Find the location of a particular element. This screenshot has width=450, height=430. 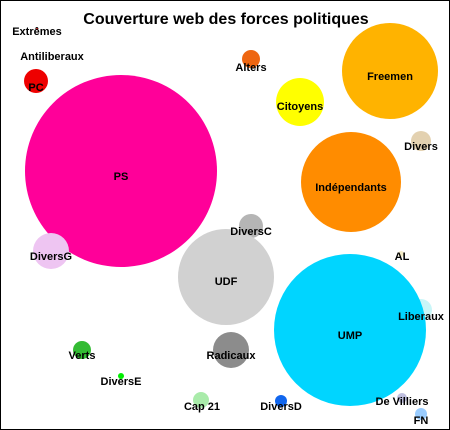

bubble-independants is located at coordinates (351, 182).